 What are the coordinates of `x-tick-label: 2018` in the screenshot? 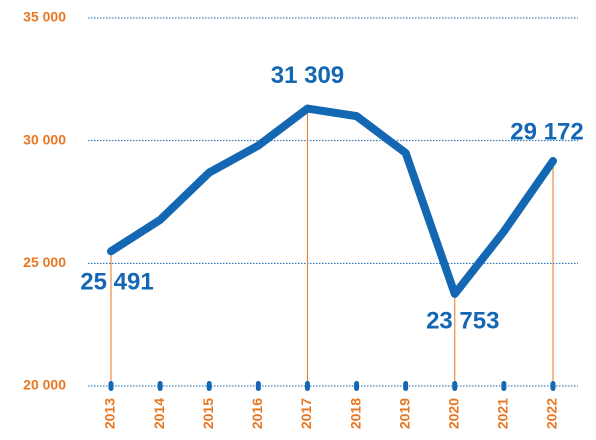 It's located at (355, 413).